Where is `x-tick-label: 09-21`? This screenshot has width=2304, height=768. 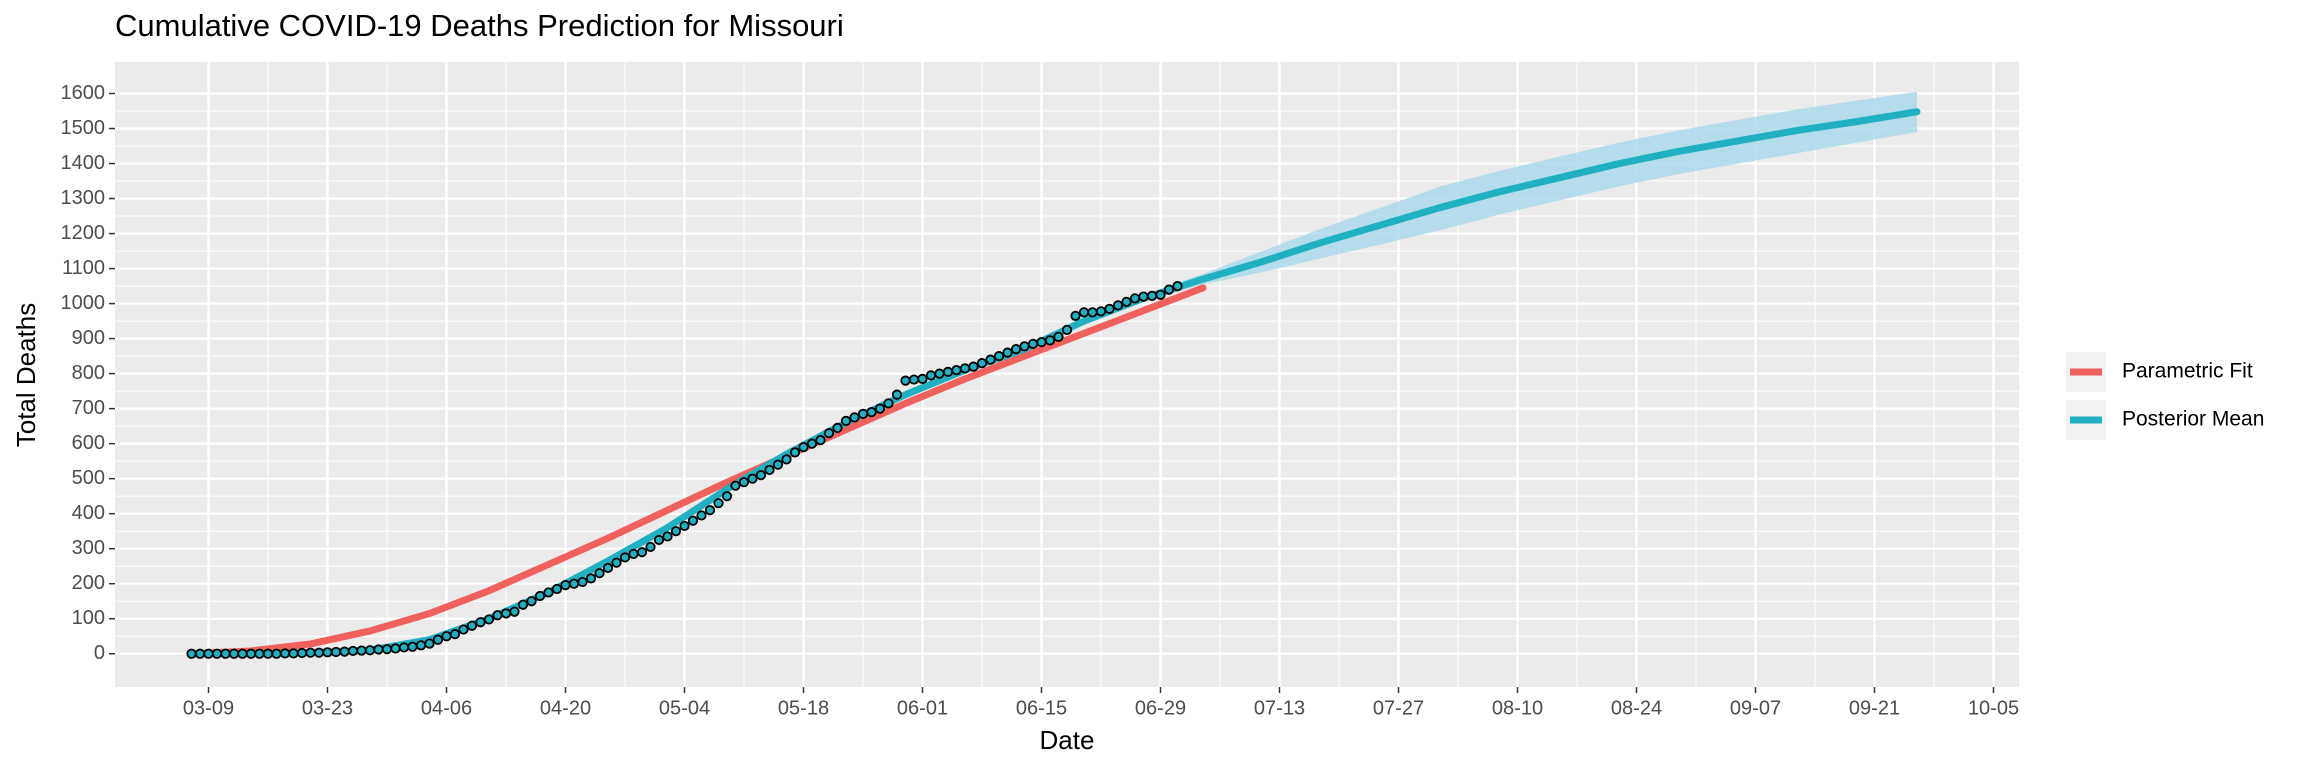 x-tick-label: 09-21 is located at coordinates (1874, 708).